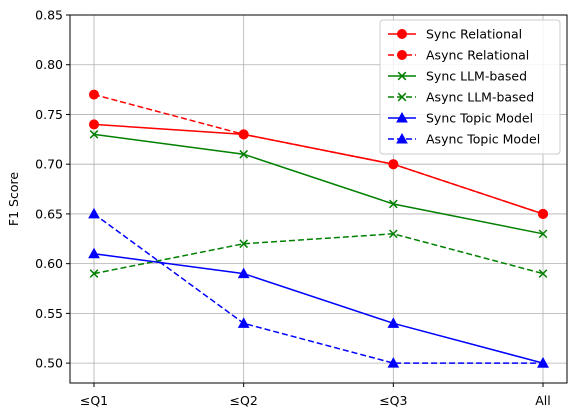  I want to click on x-tick-label: ≤Q2, so click(244, 400).